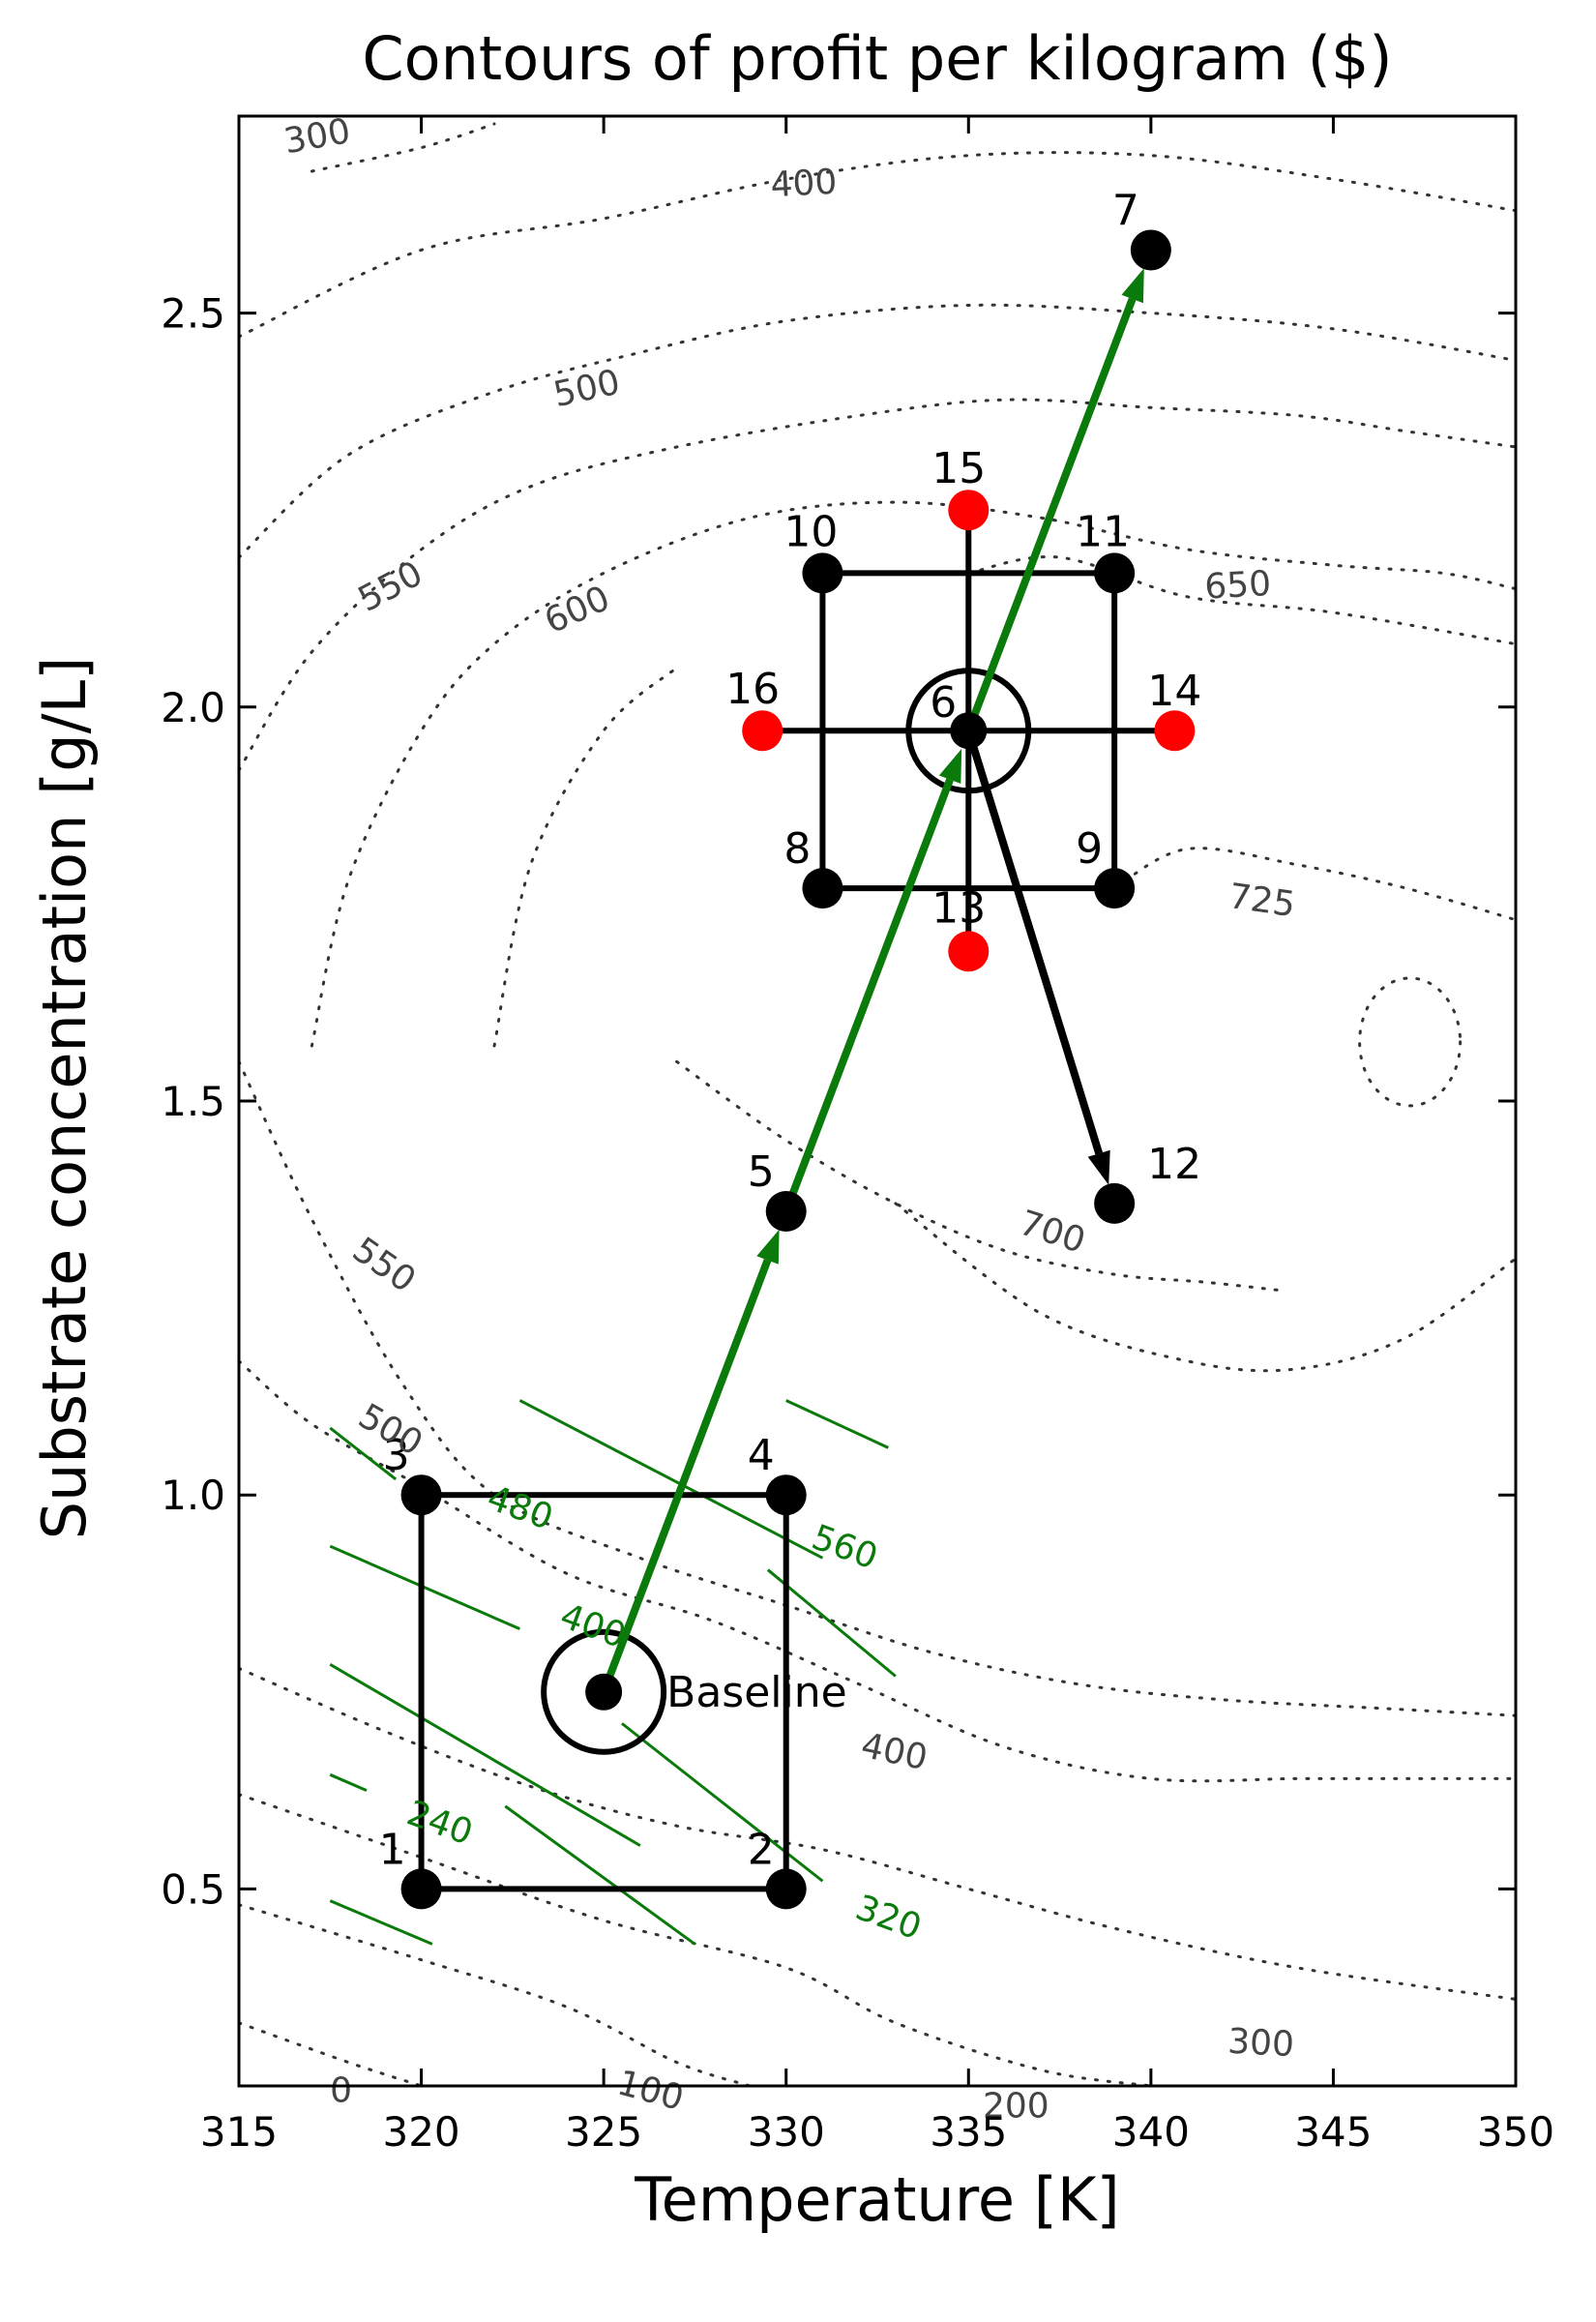 Image resolution: width=1596 pixels, height=2322 pixels. I want to click on point-label: 5, so click(761, 1172).